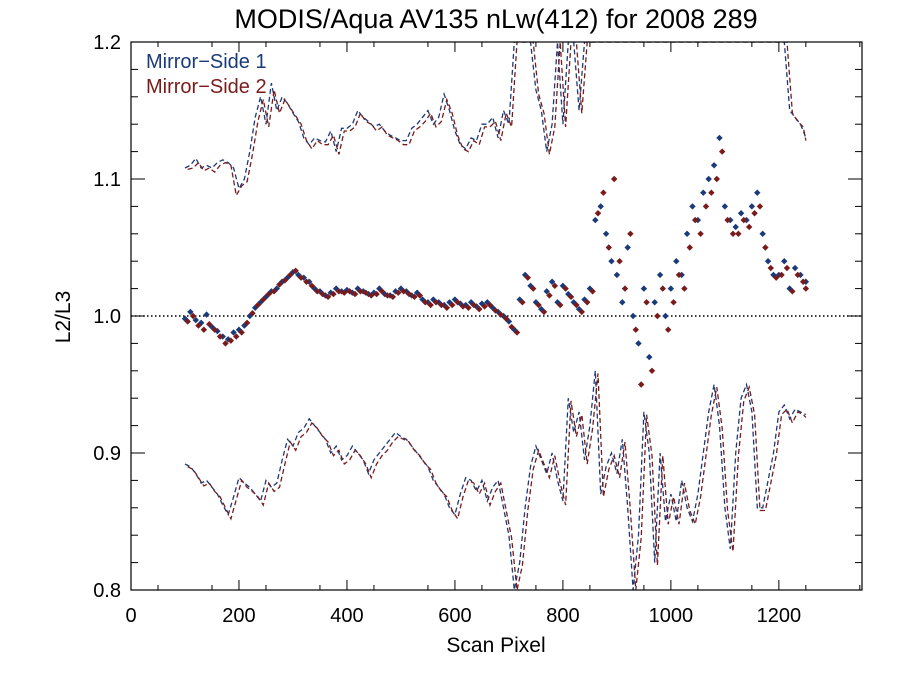  I want to click on y-tick-label: 1.1, so click(107, 180).